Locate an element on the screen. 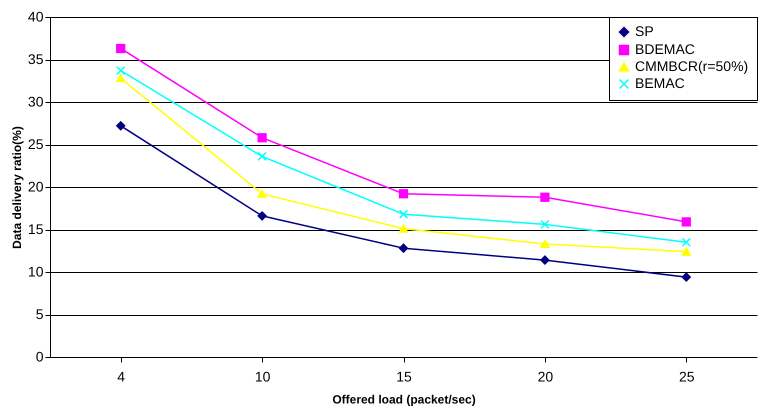 Image resolution: width=767 pixels, height=415 pixels. x-tick-label: 4 is located at coordinates (121, 376).